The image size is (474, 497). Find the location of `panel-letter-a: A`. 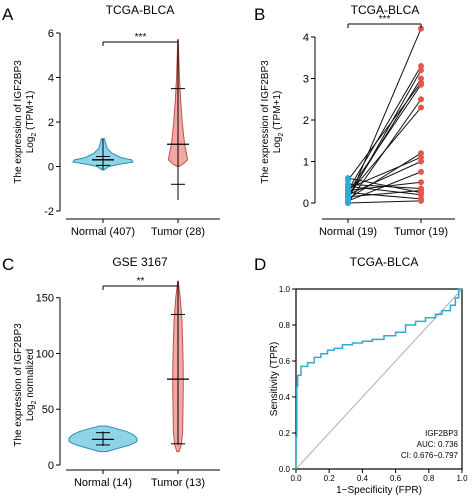

panel-letter-a: A is located at coordinates (8, 14).